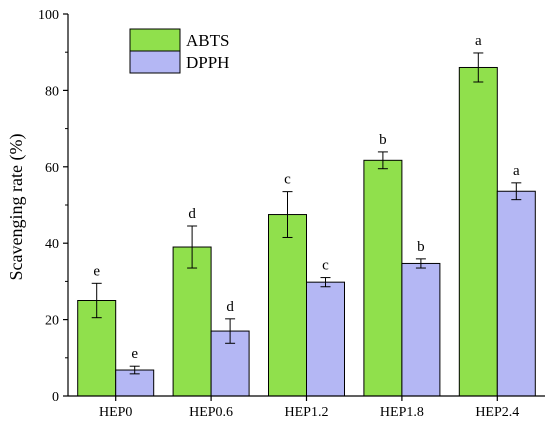 The height and width of the screenshot is (429, 550). Describe the element at coordinates (478, 67) in the screenshot. I see `error-bar-abts-hep2.4` at that location.